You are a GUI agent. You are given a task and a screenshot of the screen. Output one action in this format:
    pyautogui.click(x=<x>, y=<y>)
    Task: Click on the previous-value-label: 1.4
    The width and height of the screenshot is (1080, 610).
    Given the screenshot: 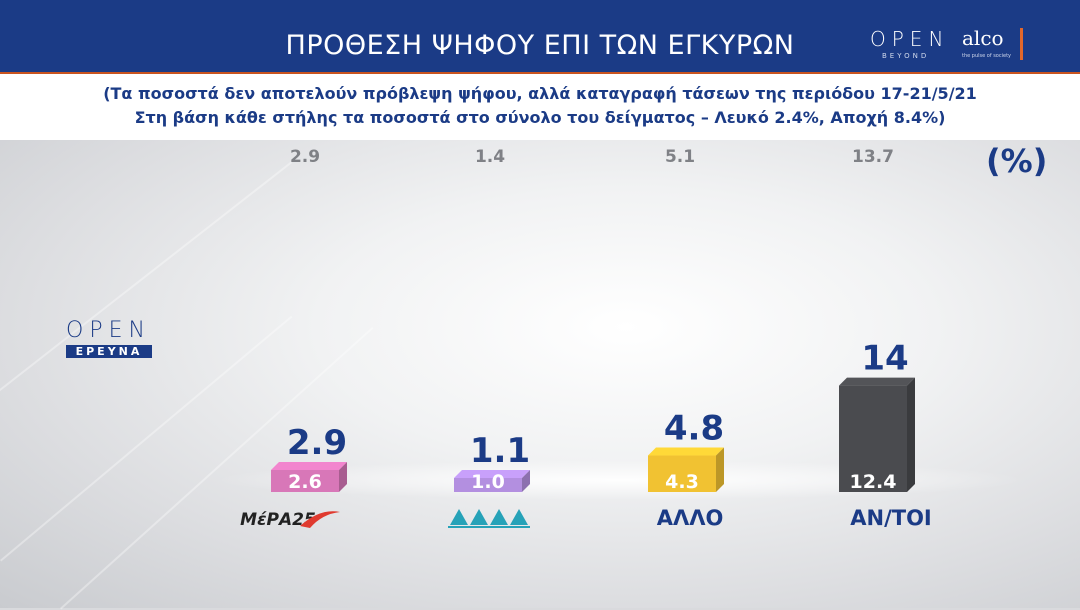 What is the action you would take?
    pyautogui.click(x=490, y=157)
    